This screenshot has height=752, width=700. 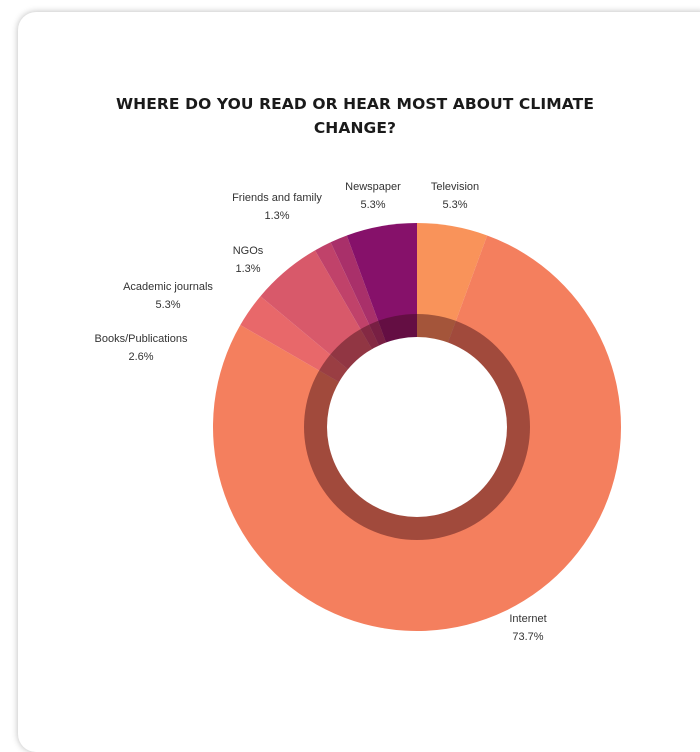 I want to click on slice-label-group: Academic journals 5.3%, so click(x=168, y=296).